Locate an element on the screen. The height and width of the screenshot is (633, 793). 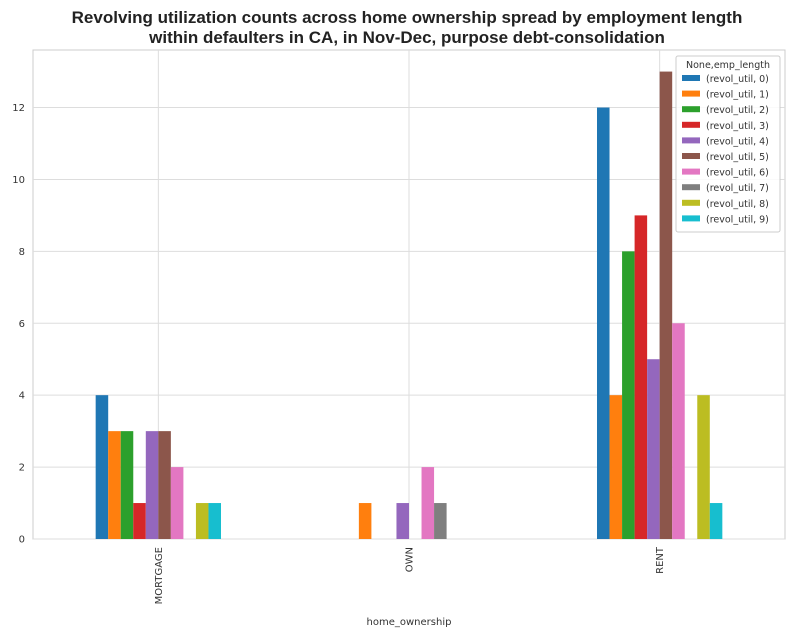
y-tick-label: 2 is located at coordinates (22, 468).